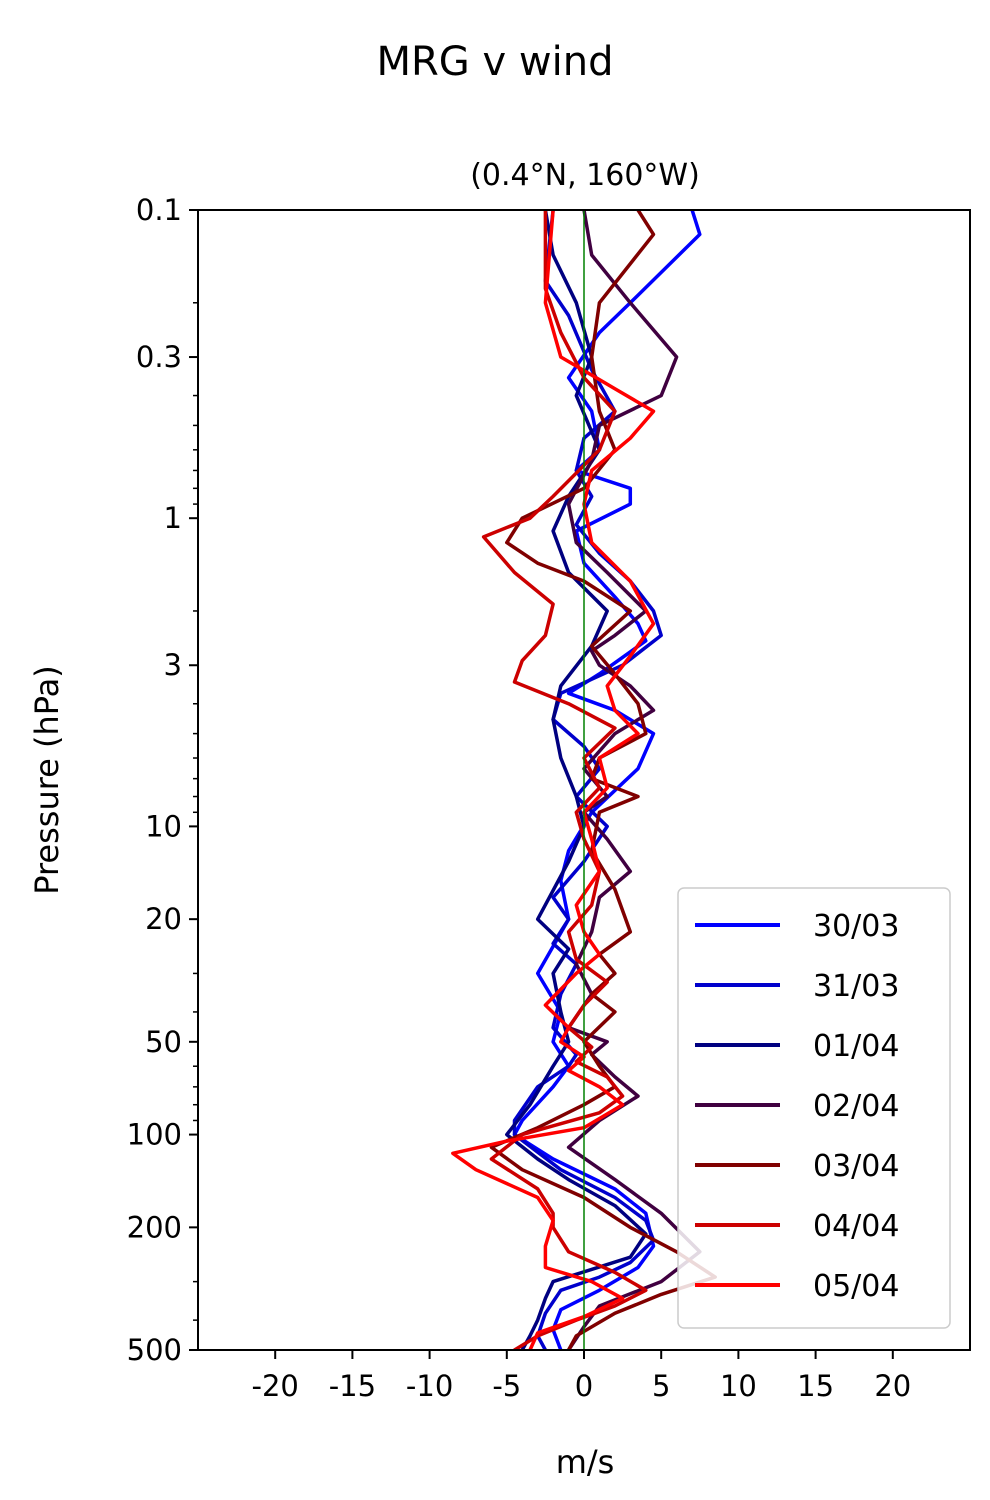  Describe the element at coordinates (159, 357) in the screenshot. I see `y-tick-label: 0.3` at that location.